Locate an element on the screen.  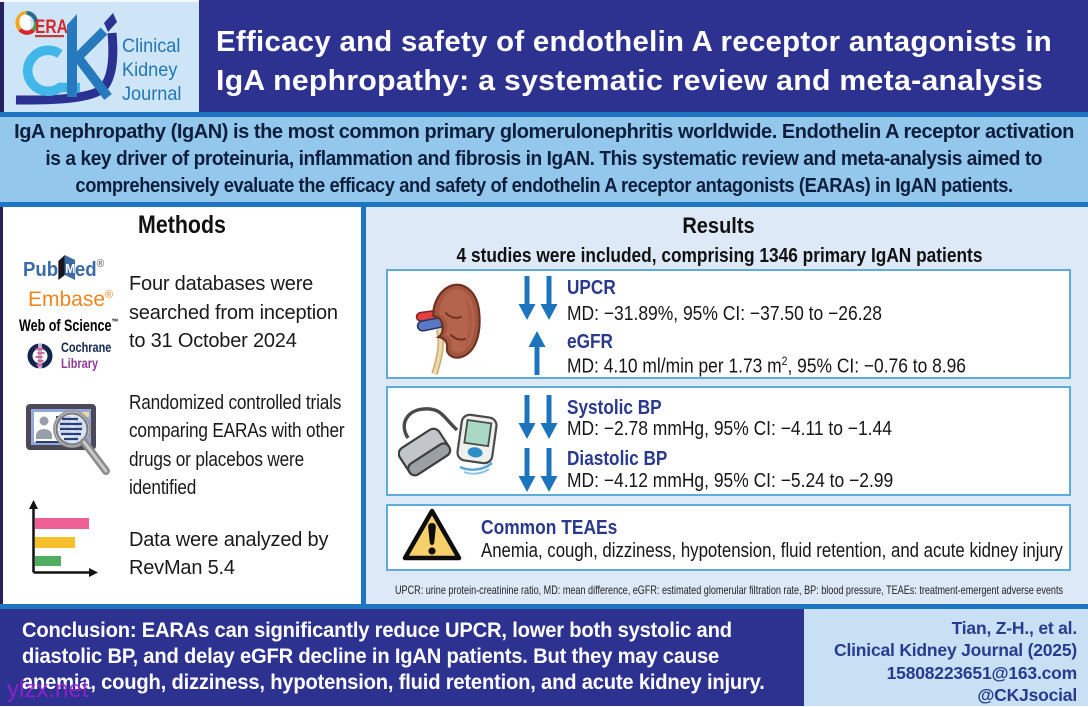
svg-text: M is located at coordinates (70, 269).